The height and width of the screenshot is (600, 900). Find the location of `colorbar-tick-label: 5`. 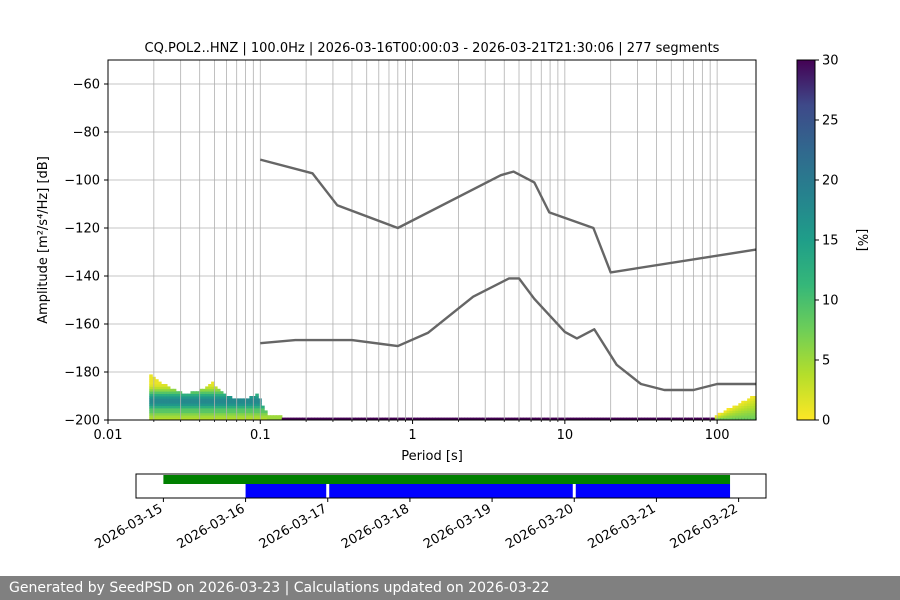

colorbar-tick-label: 5 is located at coordinates (826, 361).